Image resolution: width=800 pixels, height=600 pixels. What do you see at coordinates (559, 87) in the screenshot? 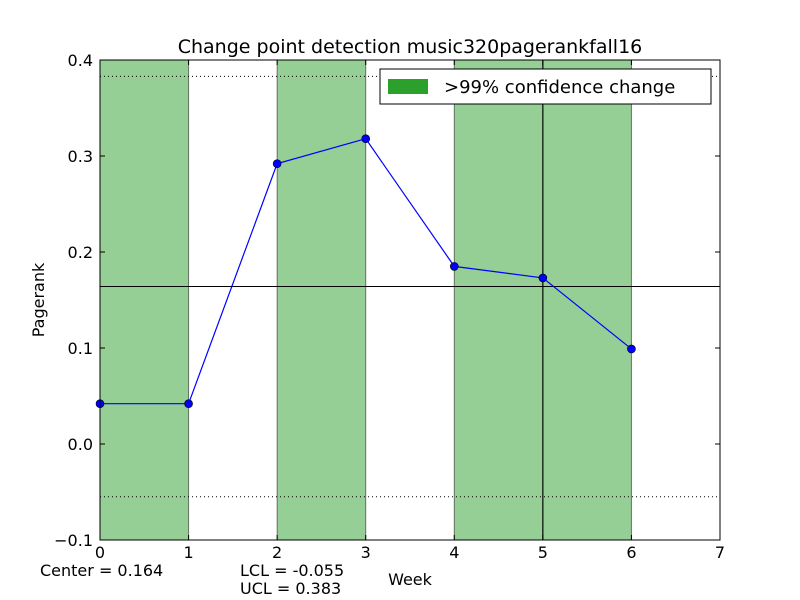
I see `legend-label: >99% confidence change` at bounding box center [559, 87].